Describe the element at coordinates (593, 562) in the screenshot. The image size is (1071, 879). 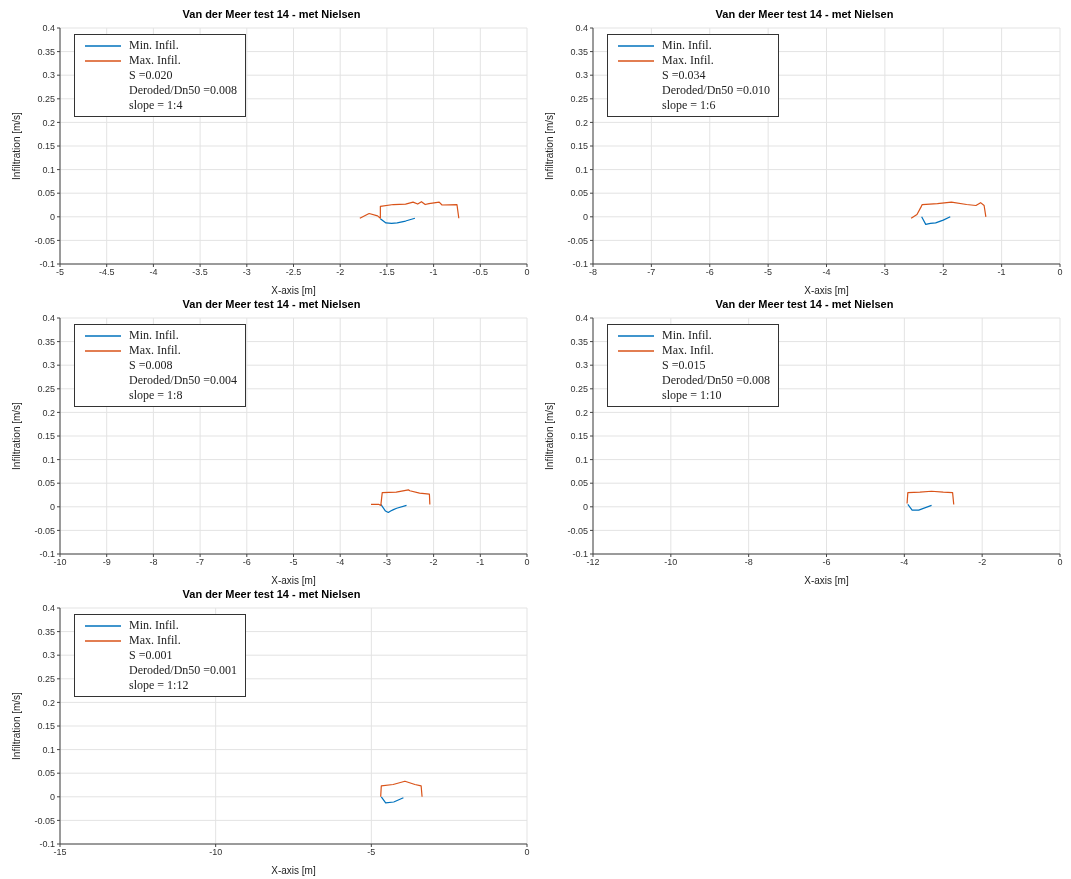
I see `x-tick-label: -12` at that location.